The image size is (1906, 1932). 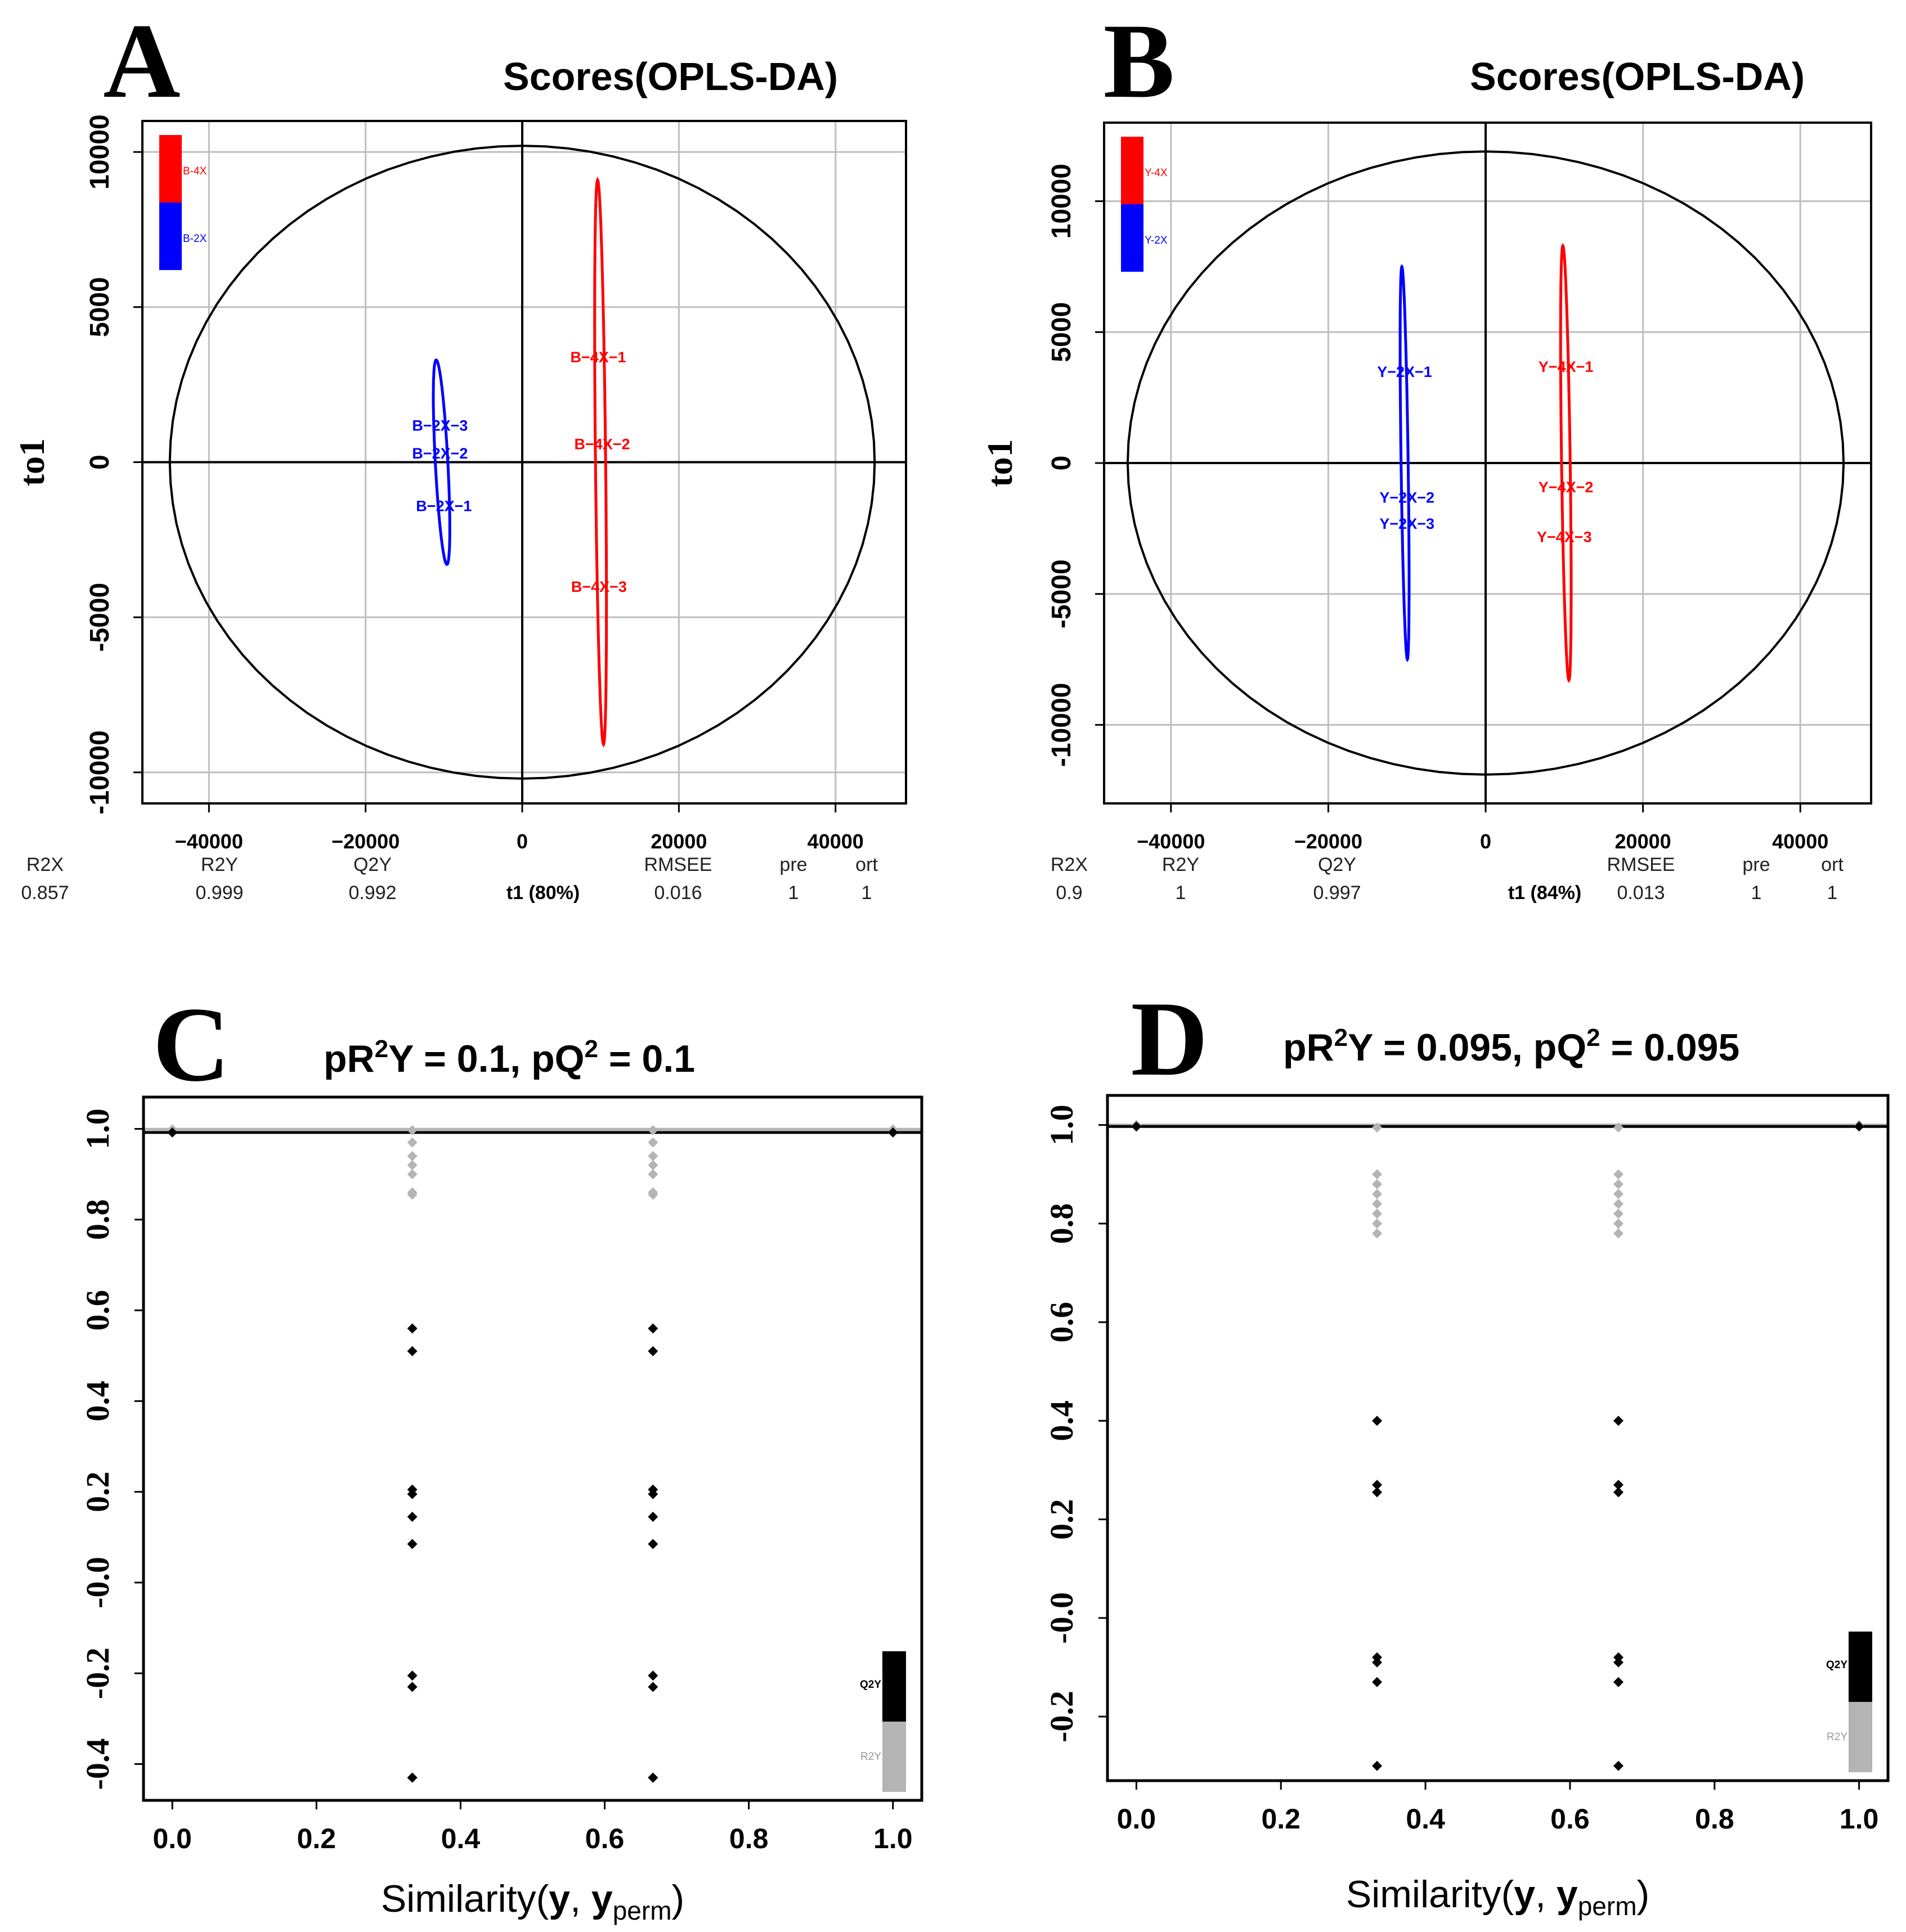 What do you see at coordinates (599, 587) in the screenshot?
I see `point-label: B−4X−3` at bounding box center [599, 587].